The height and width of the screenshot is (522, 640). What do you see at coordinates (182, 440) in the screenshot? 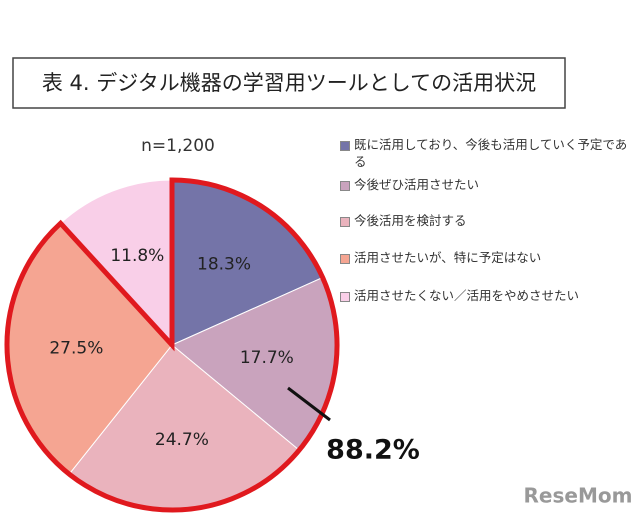
I see `data-label: 24.7%` at bounding box center [182, 440].